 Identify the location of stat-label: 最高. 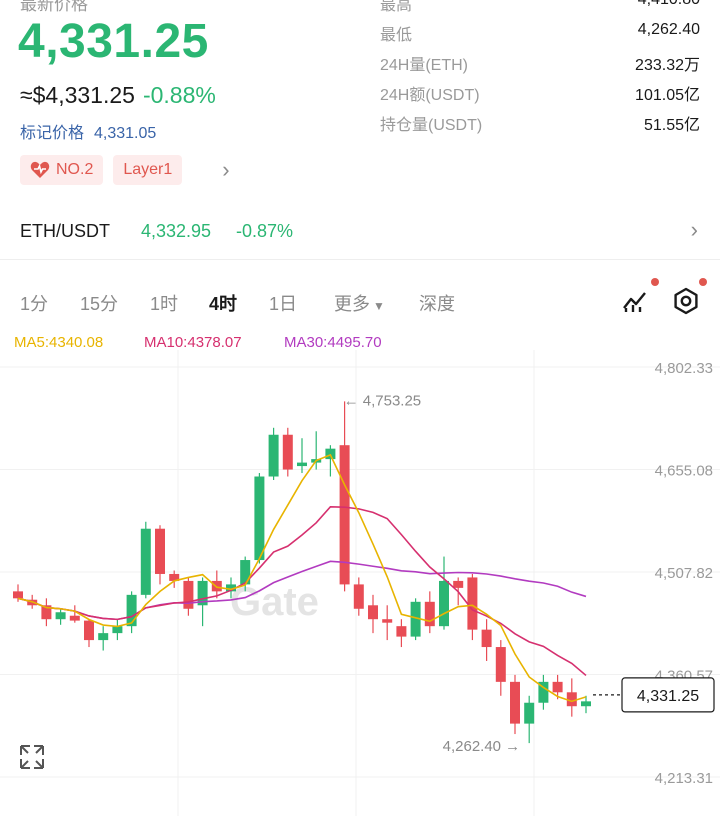
(396, 7).